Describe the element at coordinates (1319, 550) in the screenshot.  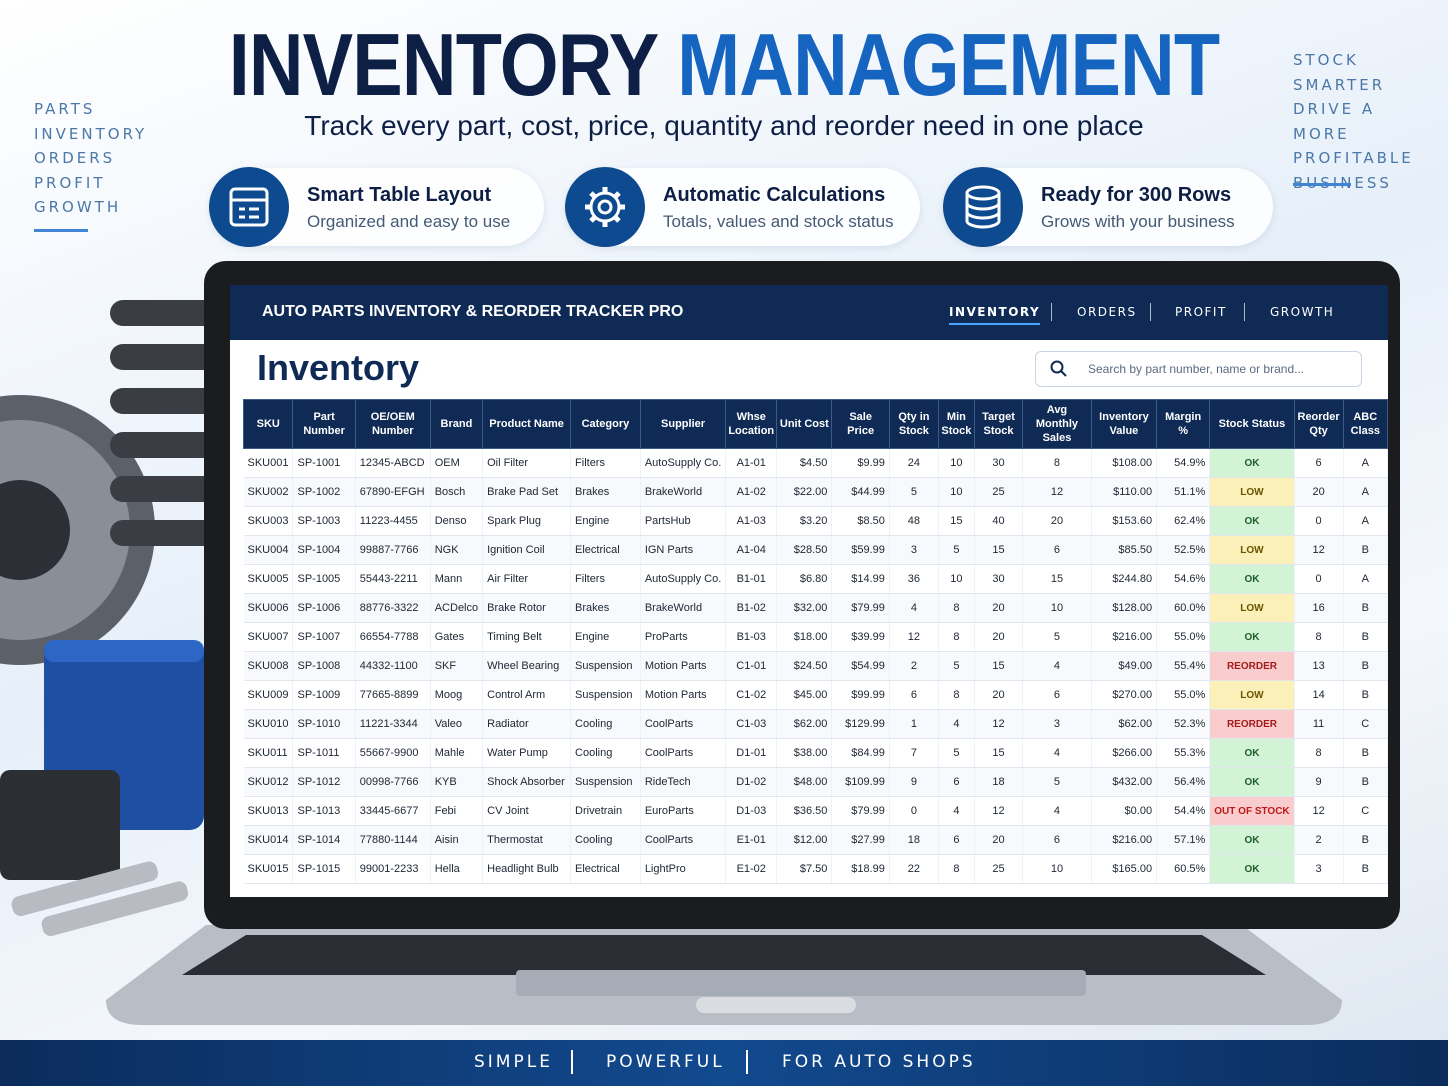
I see `table-cell: 12` at that location.